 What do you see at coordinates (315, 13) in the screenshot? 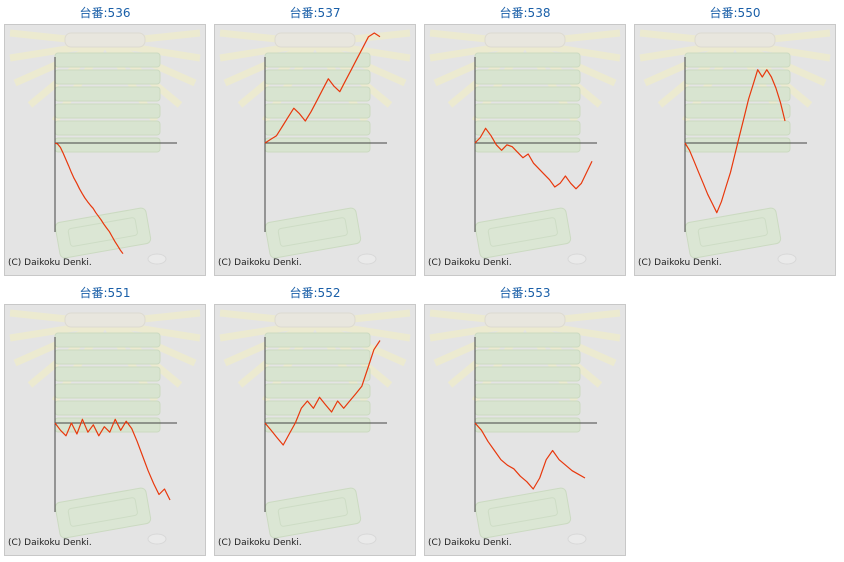
I see `chart-title: 台番:537` at bounding box center [315, 13].